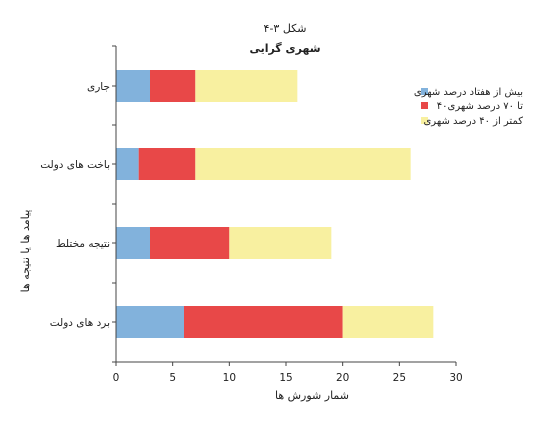 This screenshot has height=426, width=547. I want to click on chart-title: شکل ۳-۴, so click(285, 28).